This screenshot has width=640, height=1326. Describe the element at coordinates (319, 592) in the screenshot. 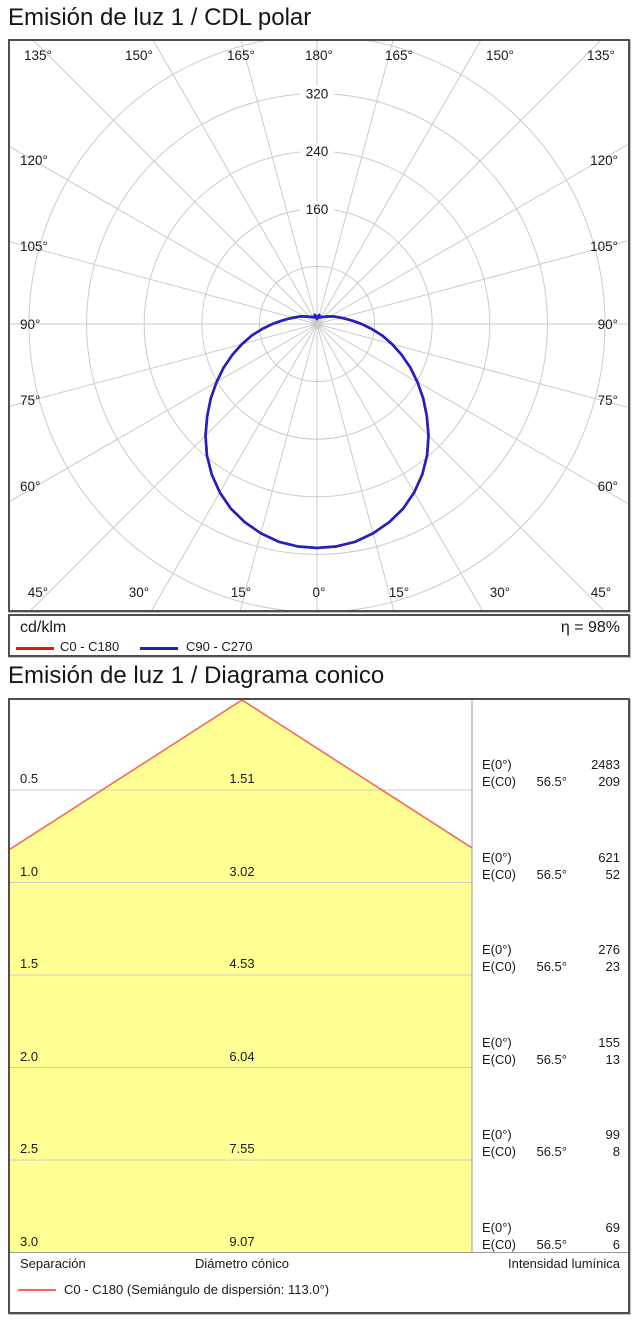

I see `angle-label: 0°` at that location.